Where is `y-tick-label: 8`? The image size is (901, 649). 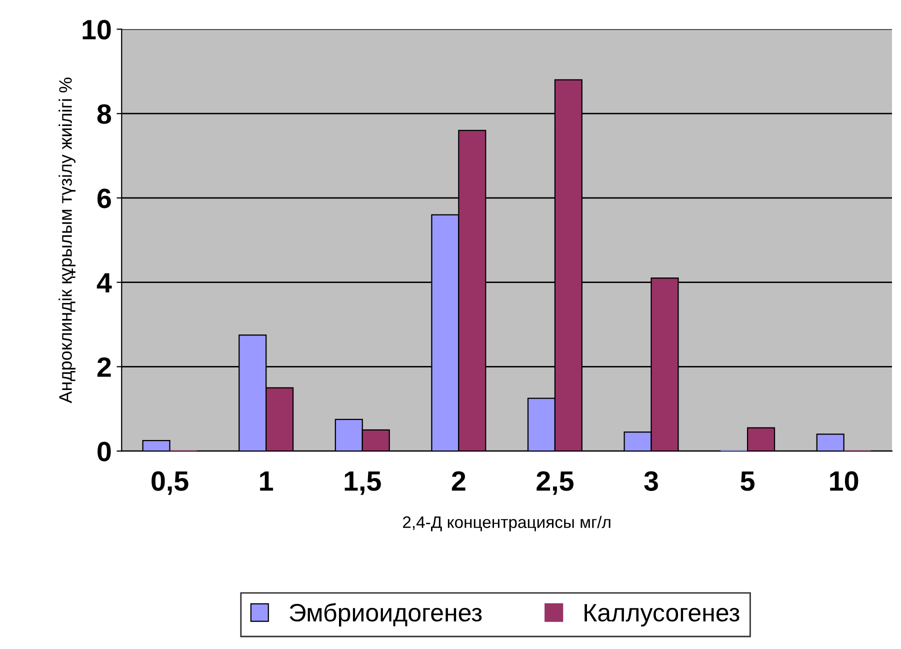 y-tick-label: 8 is located at coordinates (104, 114).